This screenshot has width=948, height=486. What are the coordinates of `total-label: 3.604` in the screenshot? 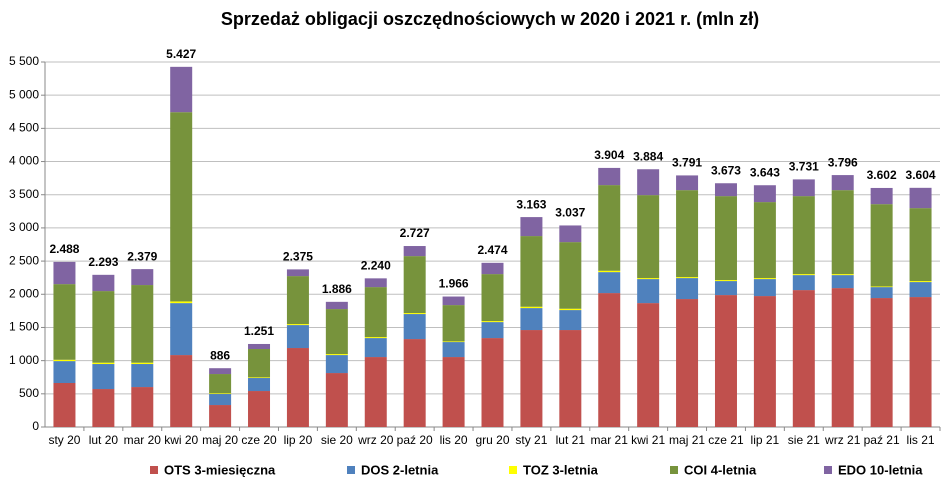 It's located at (921, 175).